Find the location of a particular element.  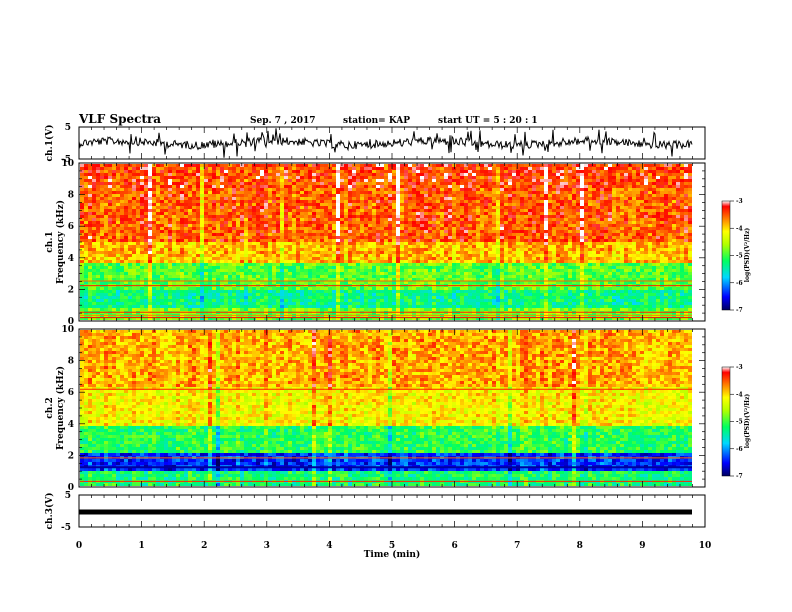

x-tick-label: 6 is located at coordinates (454, 546).